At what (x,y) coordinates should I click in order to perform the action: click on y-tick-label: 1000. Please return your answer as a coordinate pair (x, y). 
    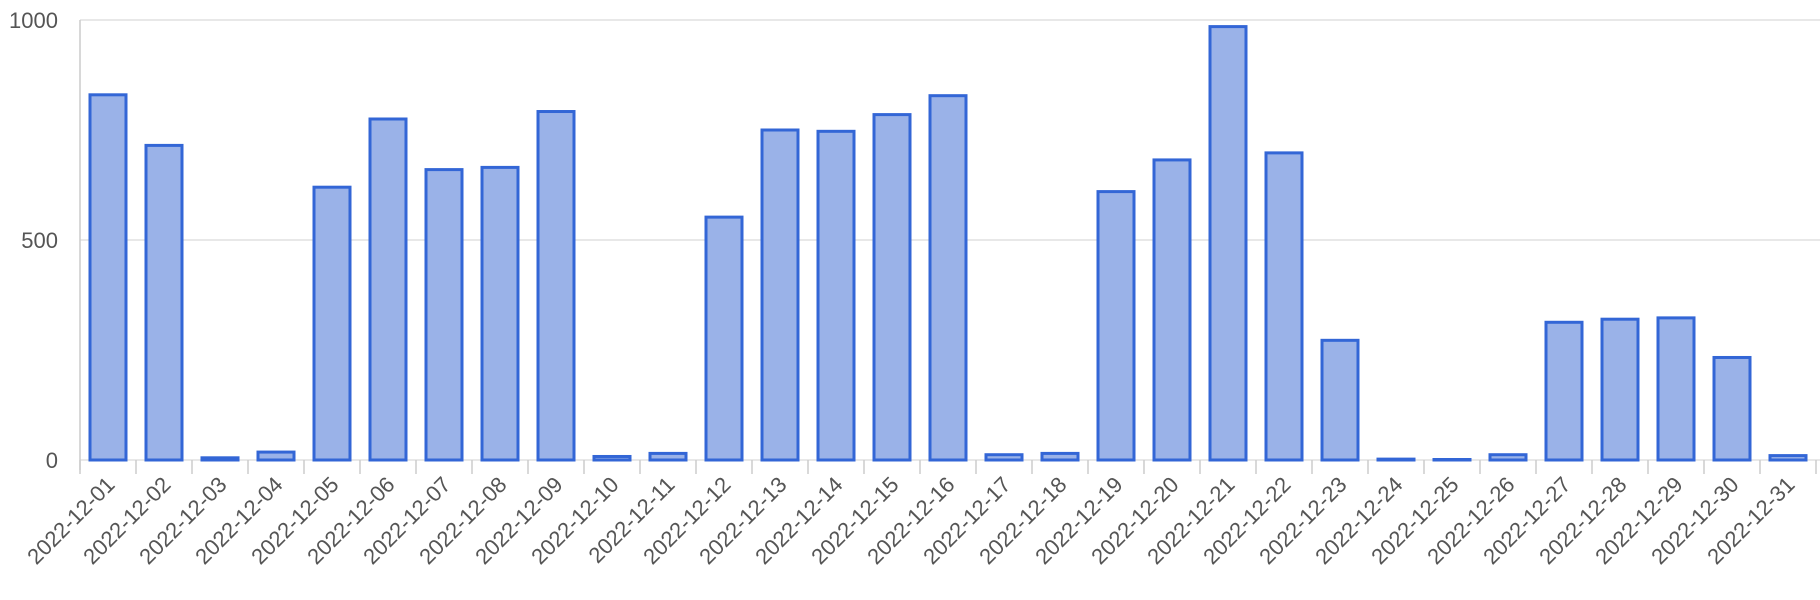
    Looking at the image, I should click on (33, 20).